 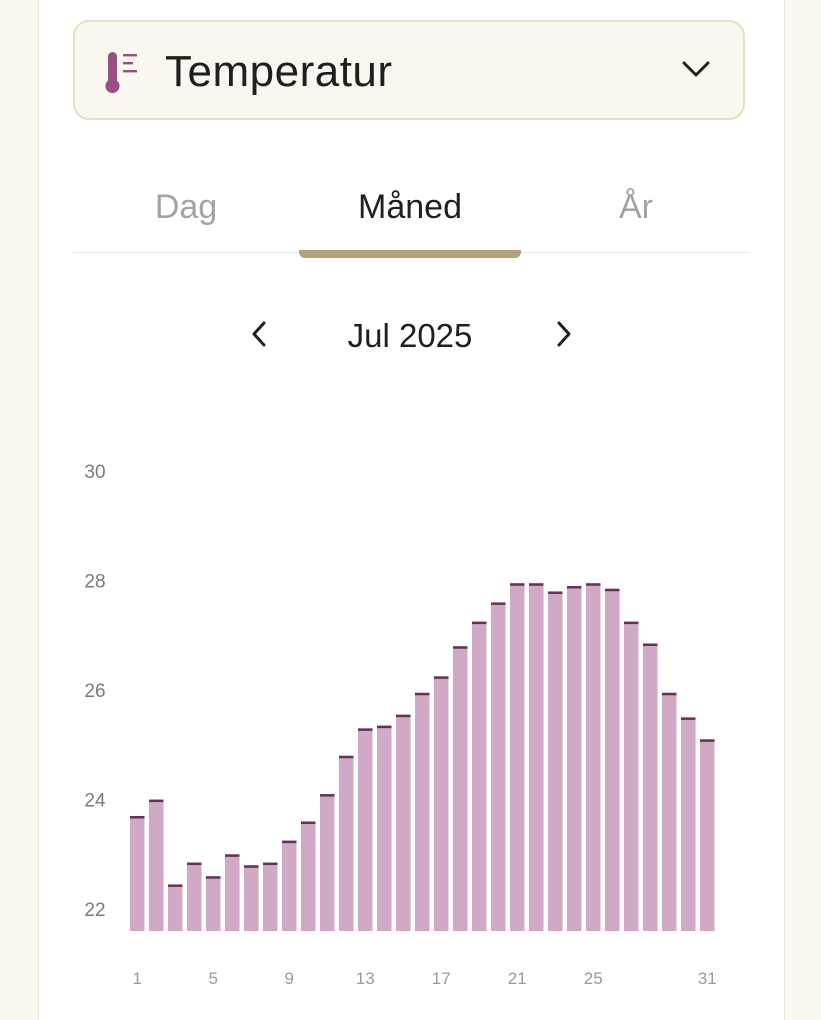 I want to click on tab-day: Dag, so click(x=186, y=207).